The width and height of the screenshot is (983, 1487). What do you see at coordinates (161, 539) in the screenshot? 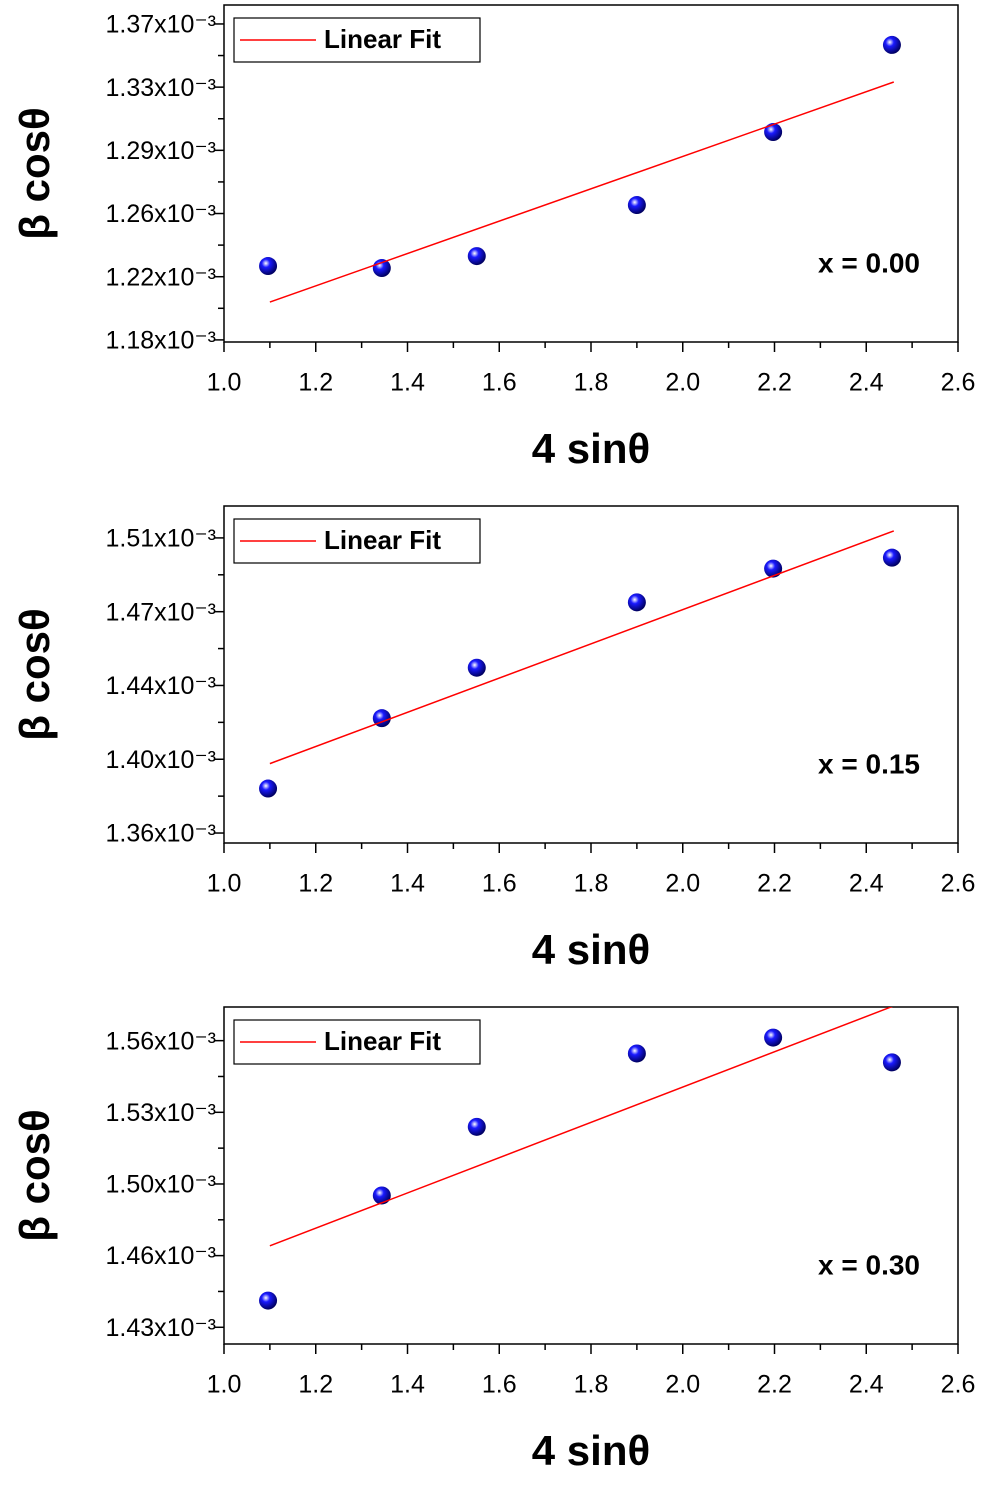
I see `y-tick-label: 1.51x10⁻³` at bounding box center [161, 539].